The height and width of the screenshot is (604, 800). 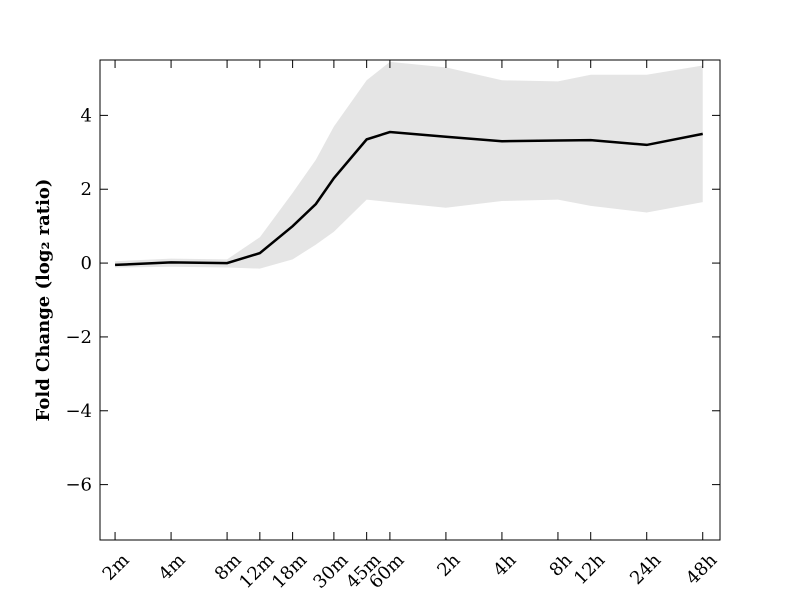 I want to click on x-tick-label: 12h, so click(x=590, y=569).